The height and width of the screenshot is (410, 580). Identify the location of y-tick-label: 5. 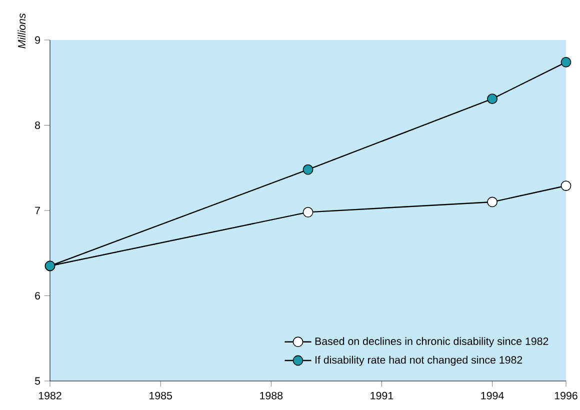
(37, 381).